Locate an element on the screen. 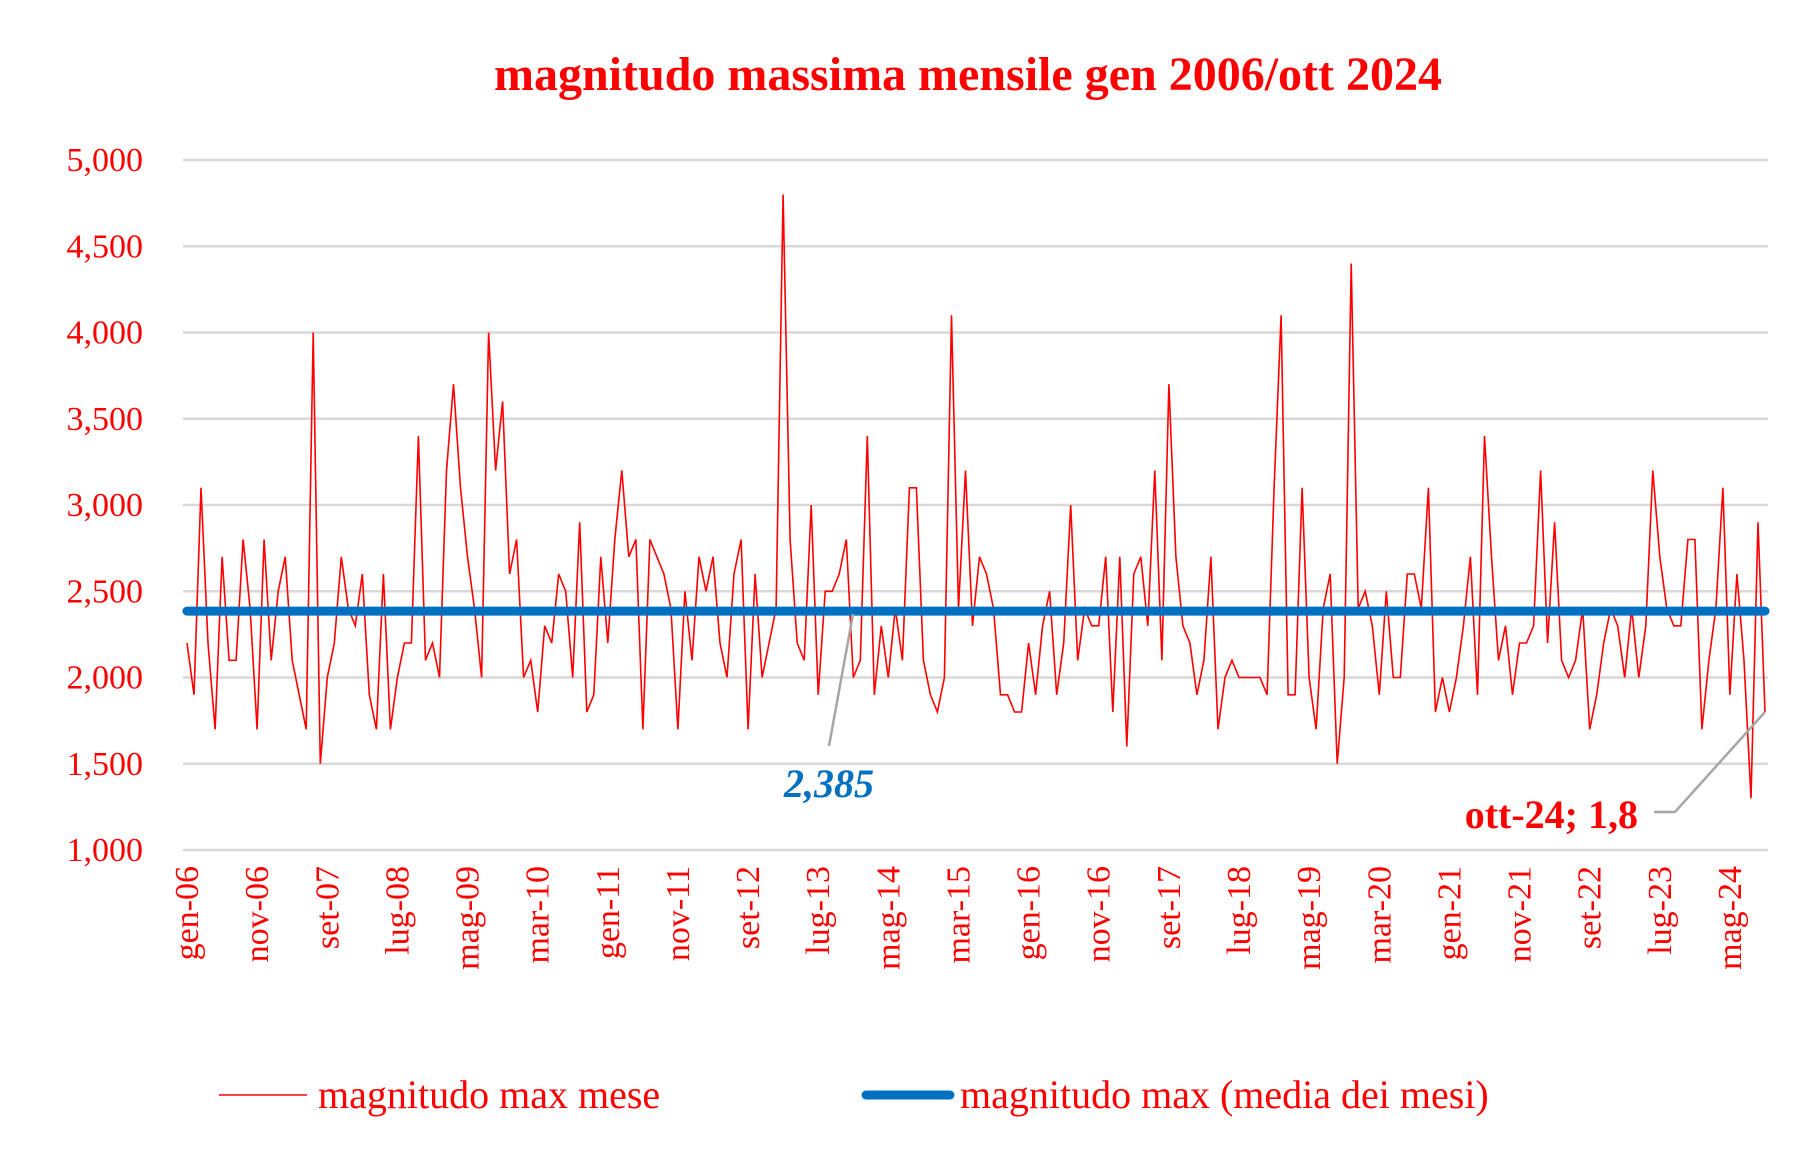  y-tick-label: 4,500 is located at coordinates (105, 246).